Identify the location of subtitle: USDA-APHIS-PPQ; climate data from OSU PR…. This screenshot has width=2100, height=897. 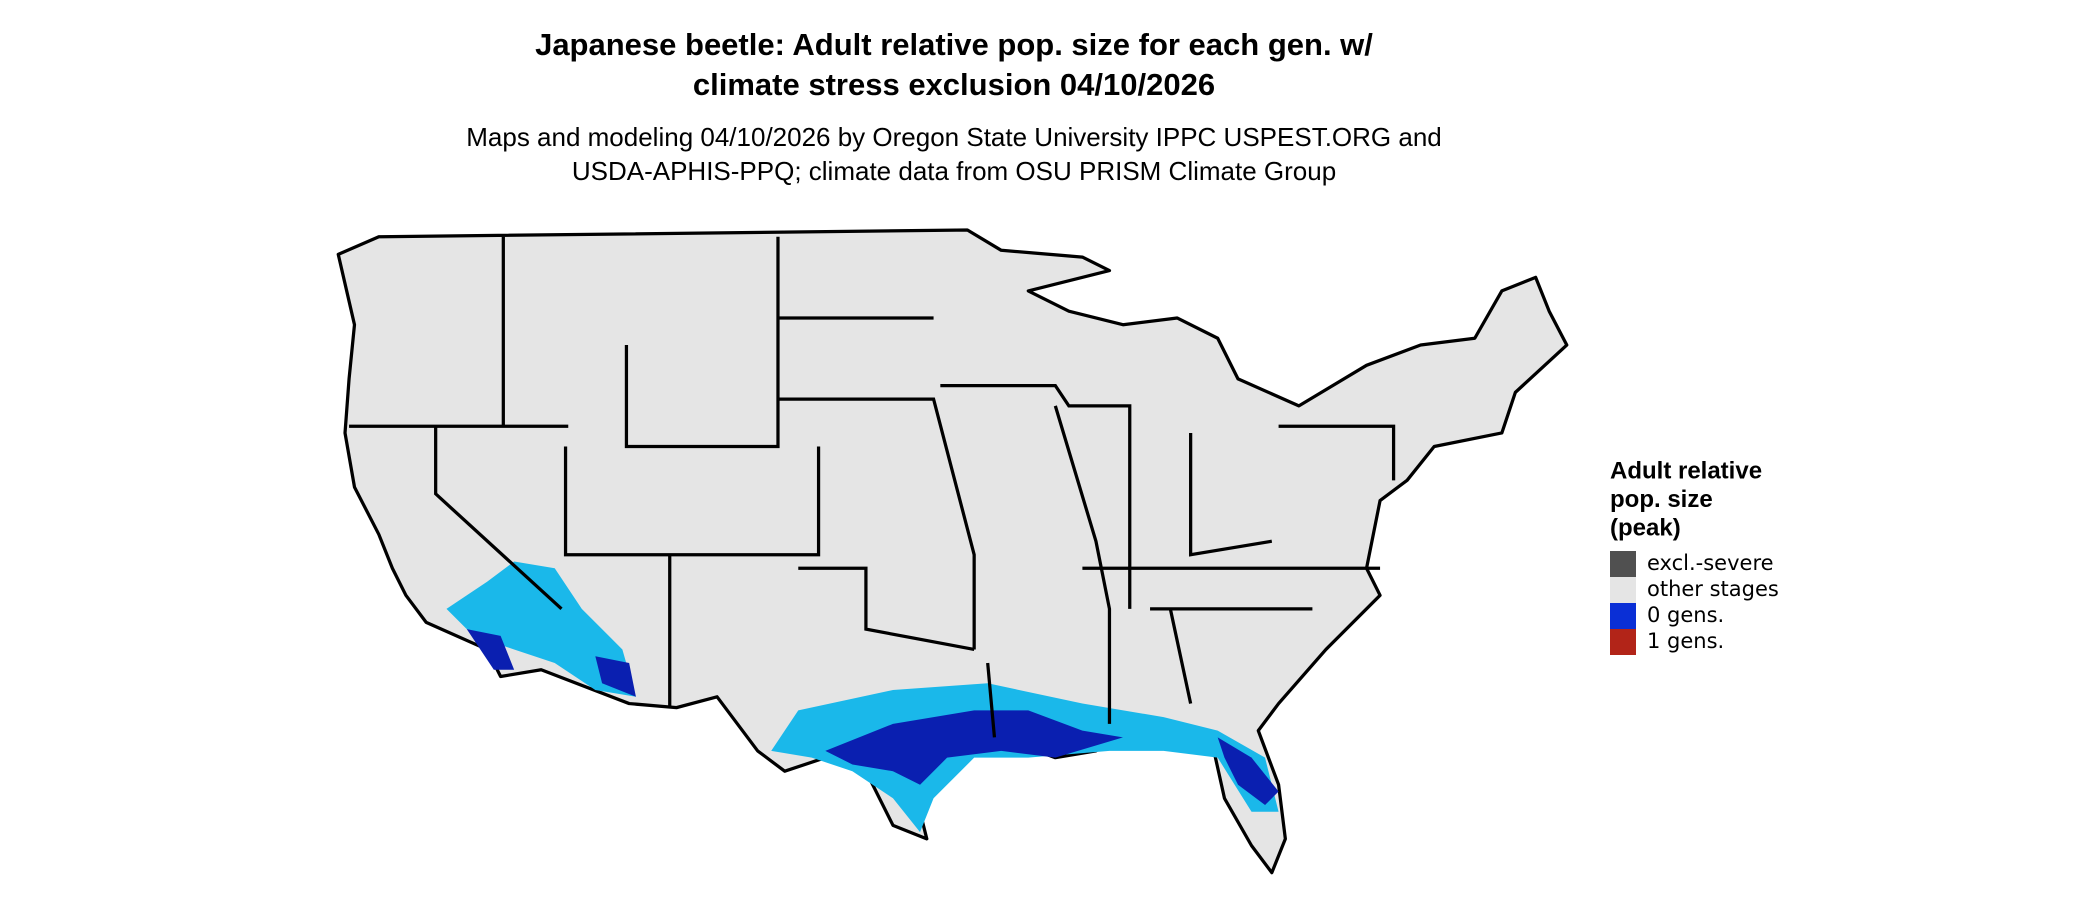
(954, 171).